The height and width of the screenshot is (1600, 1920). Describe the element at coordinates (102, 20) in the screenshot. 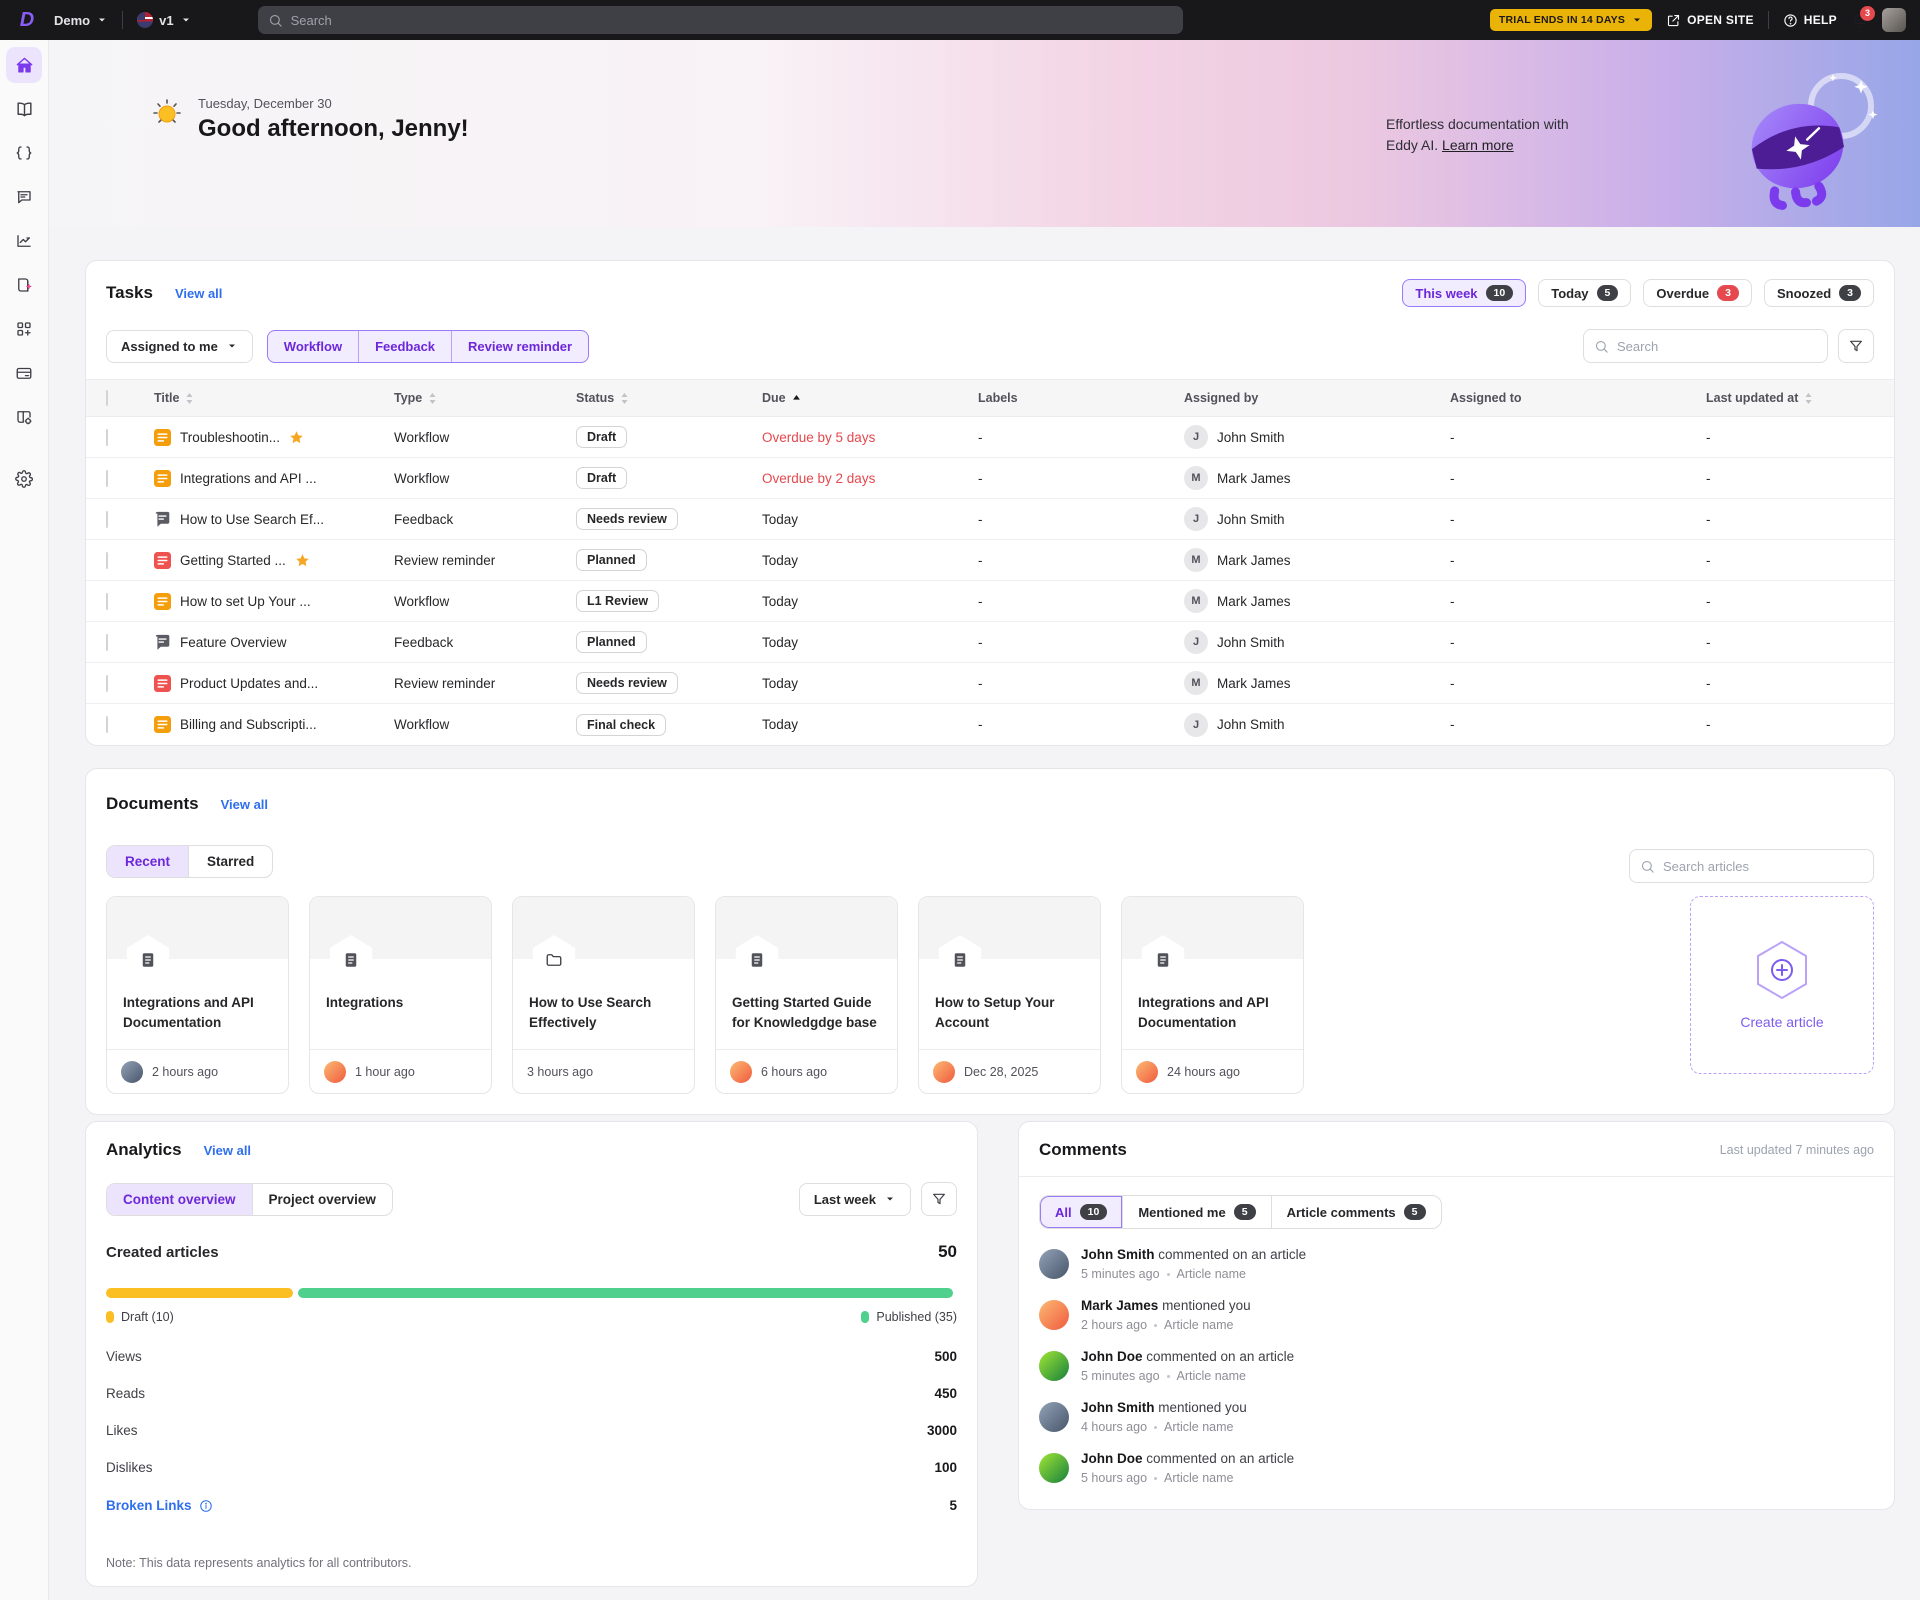

I see `chevron-down-icon` at that location.